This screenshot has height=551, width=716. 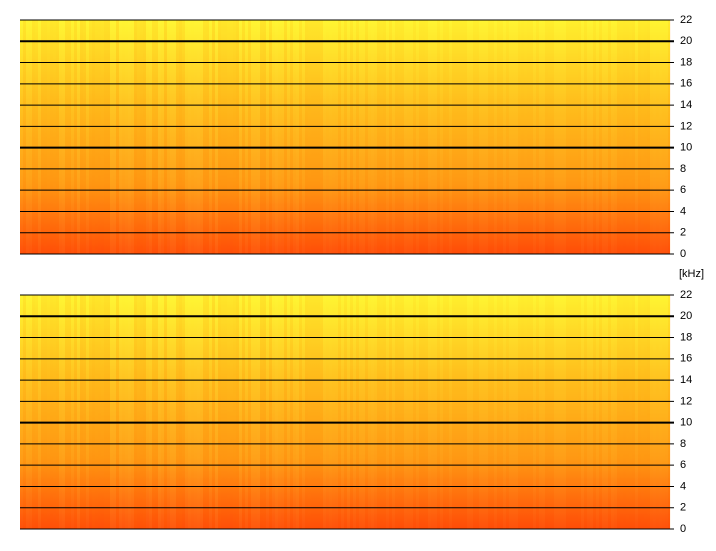 I want to click on y-tick-label: 6, so click(x=683, y=465).